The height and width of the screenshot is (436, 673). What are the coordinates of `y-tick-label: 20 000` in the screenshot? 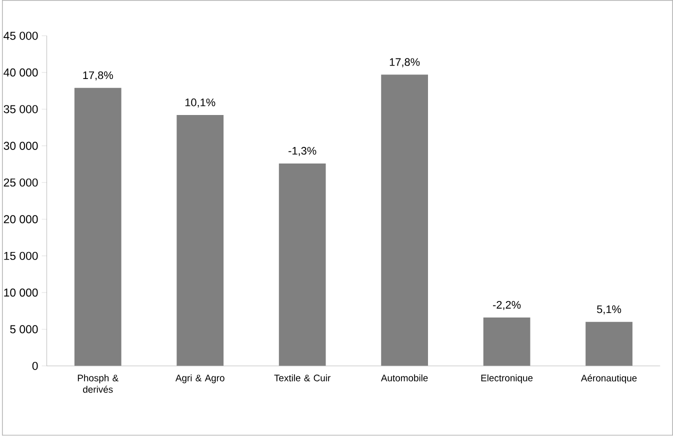 It's located at (21, 219).